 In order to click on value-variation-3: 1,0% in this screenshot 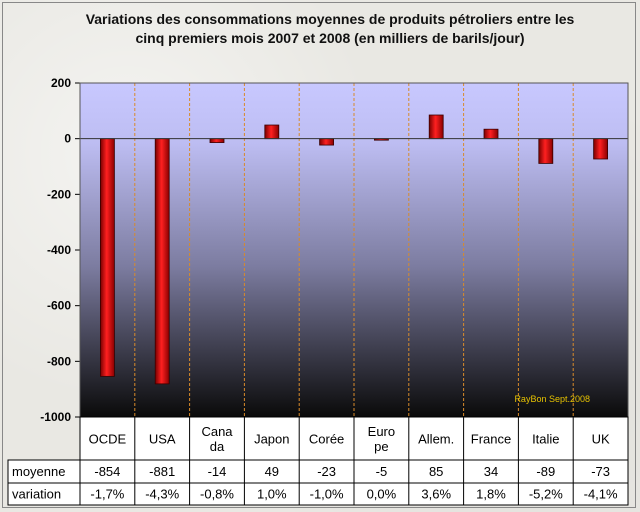, I will do `click(272, 494)`.